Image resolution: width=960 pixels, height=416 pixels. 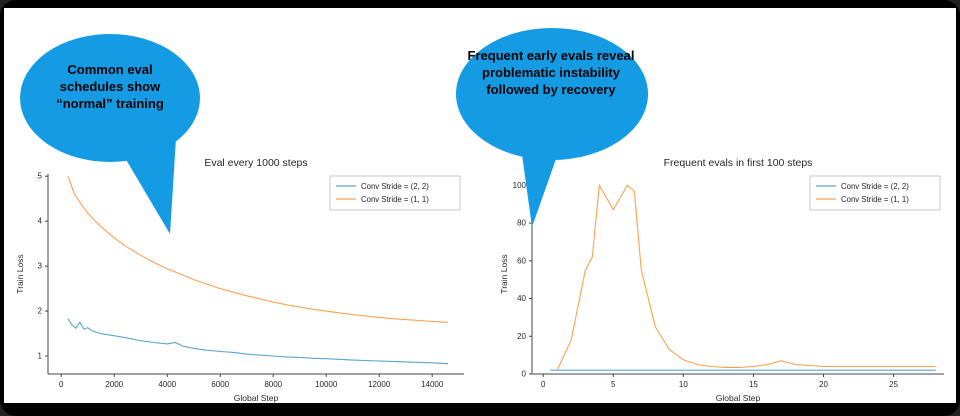 I want to click on y-tick-label: 3, so click(x=40, y=266).